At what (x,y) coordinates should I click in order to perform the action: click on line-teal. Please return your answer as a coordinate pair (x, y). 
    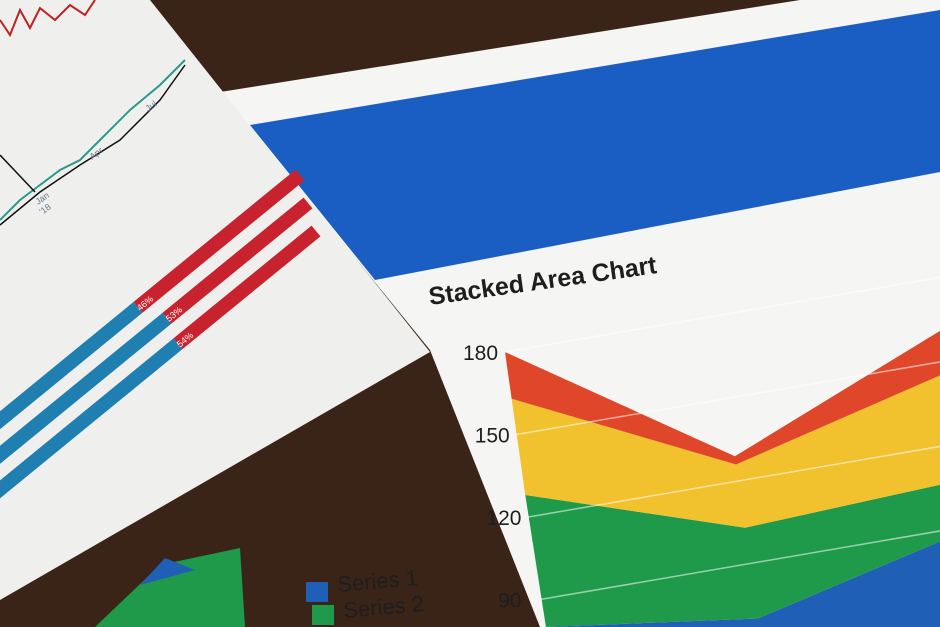
    Looking at the image, I should click on (93, 140).